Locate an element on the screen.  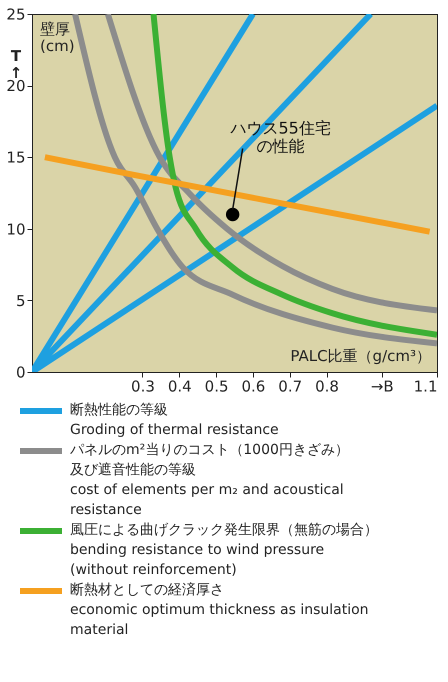
x-tick-label: →B is located at coordinates (382, 387).